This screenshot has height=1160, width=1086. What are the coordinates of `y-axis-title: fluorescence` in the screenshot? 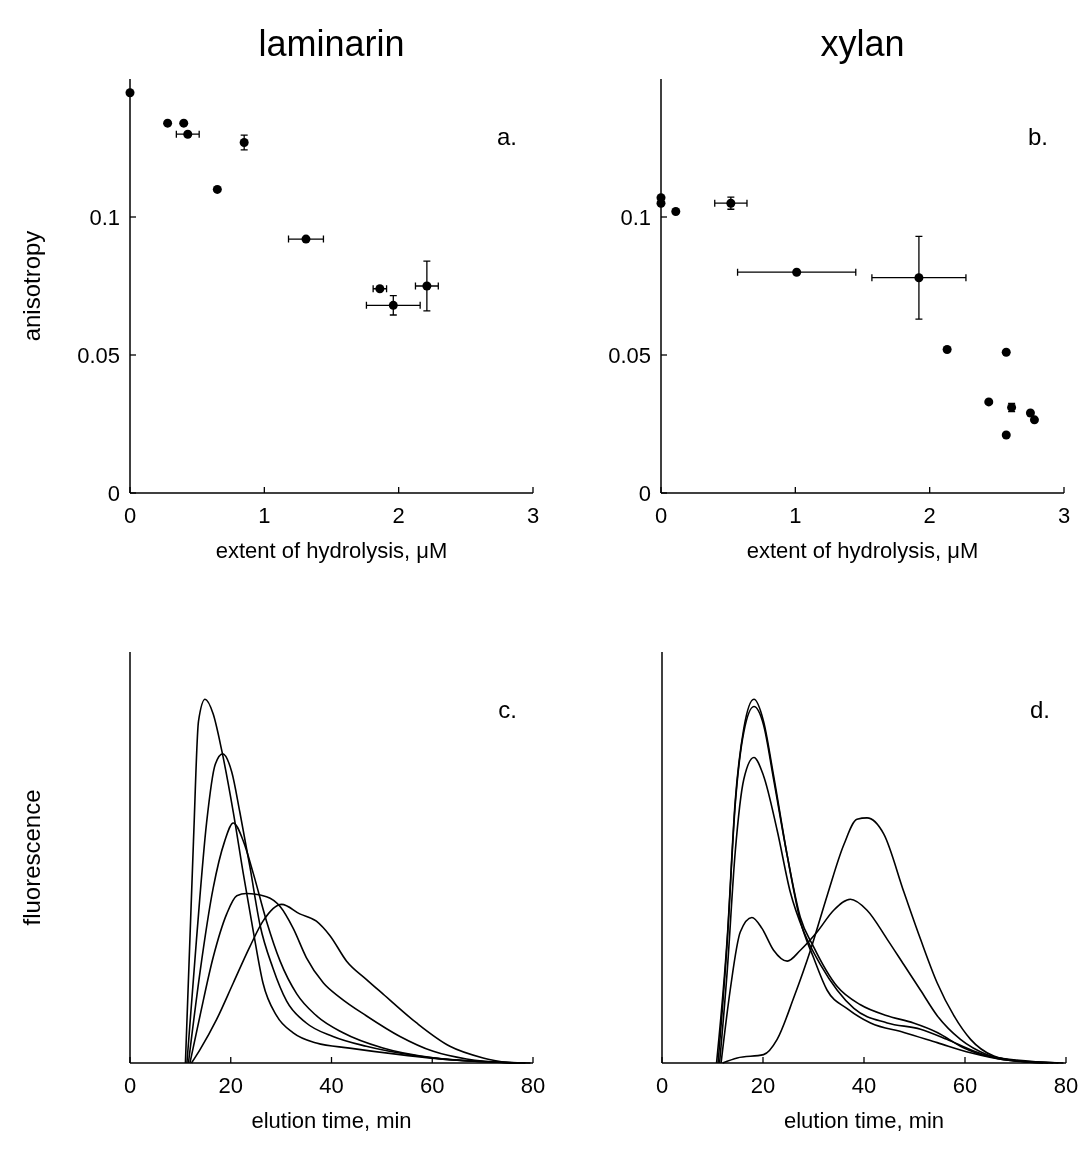 It's located at (31, 857).